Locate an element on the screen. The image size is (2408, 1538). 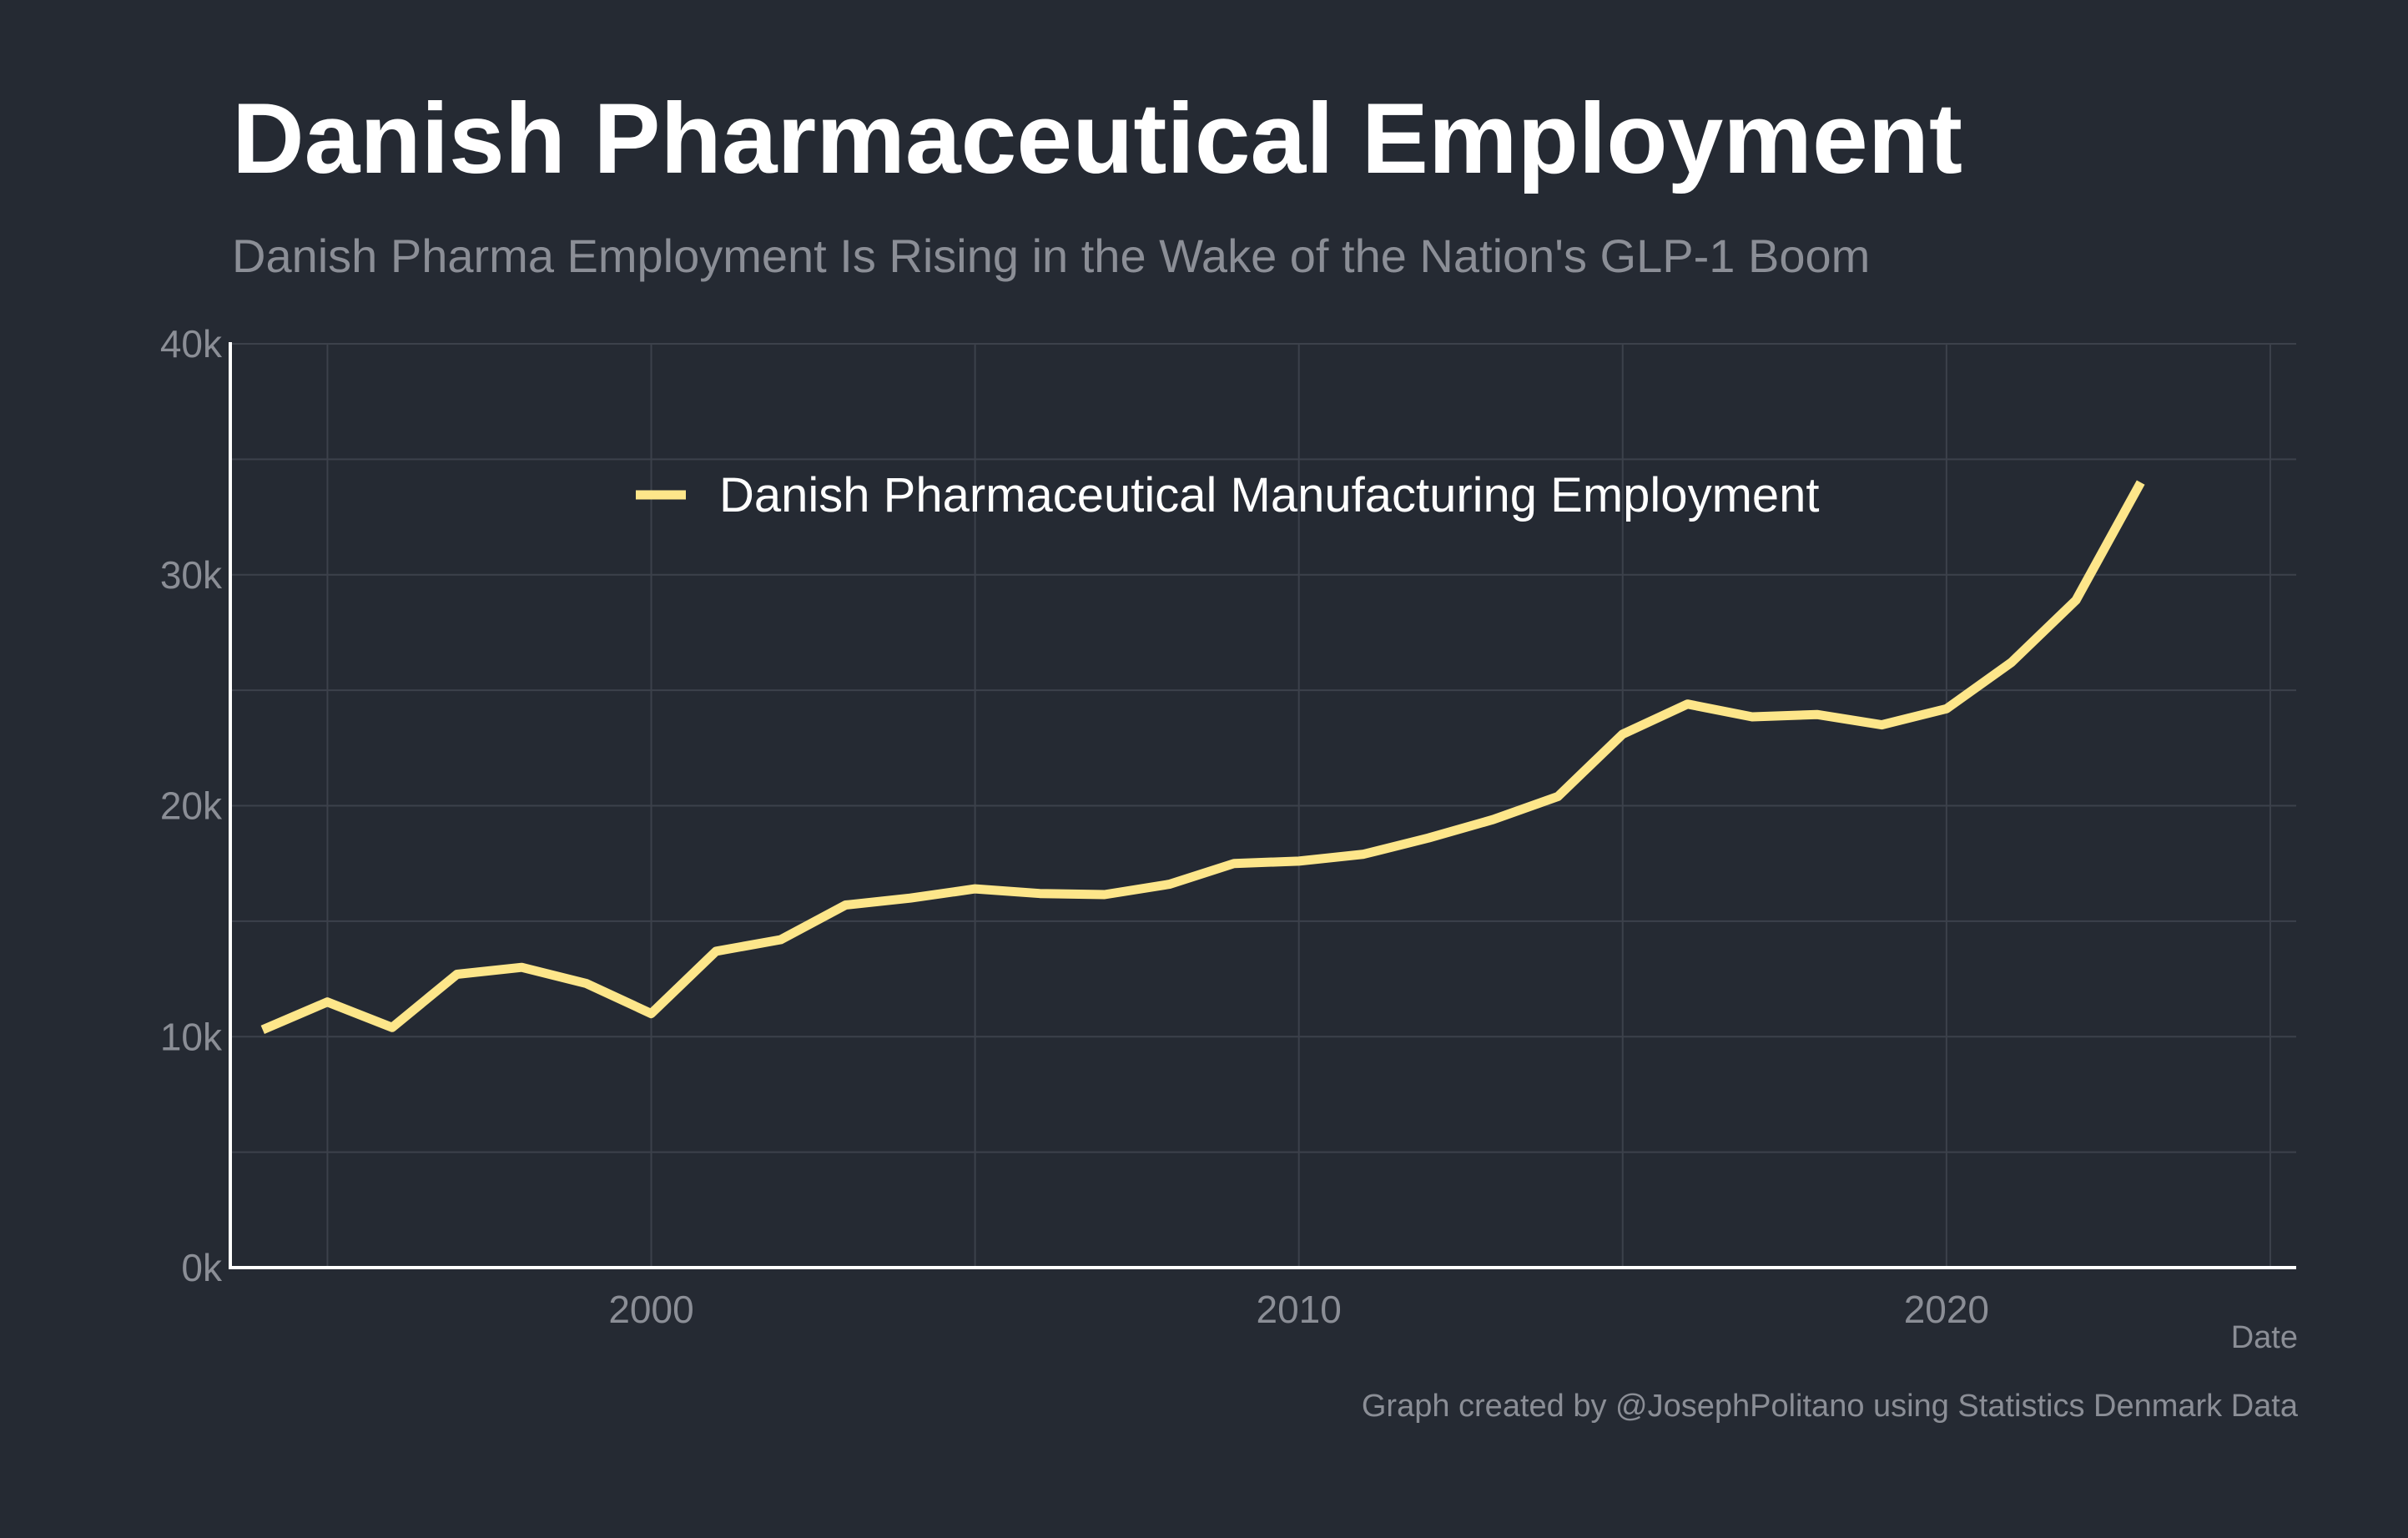
y-tick-label: 20k is located at coordinates (191, 806).